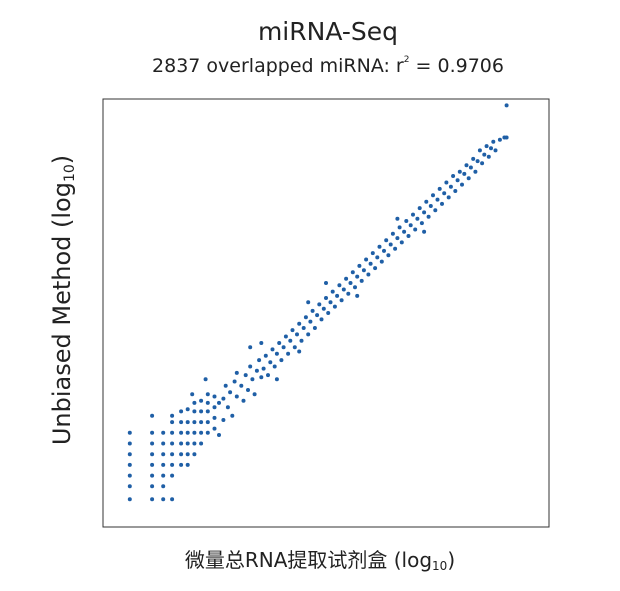 Image resolution: width=620 pixels, height=591 pixels. Describe the element at coordinates (407, 60) in the screenshot. I see `subtitle-superscript: 2` at that location.